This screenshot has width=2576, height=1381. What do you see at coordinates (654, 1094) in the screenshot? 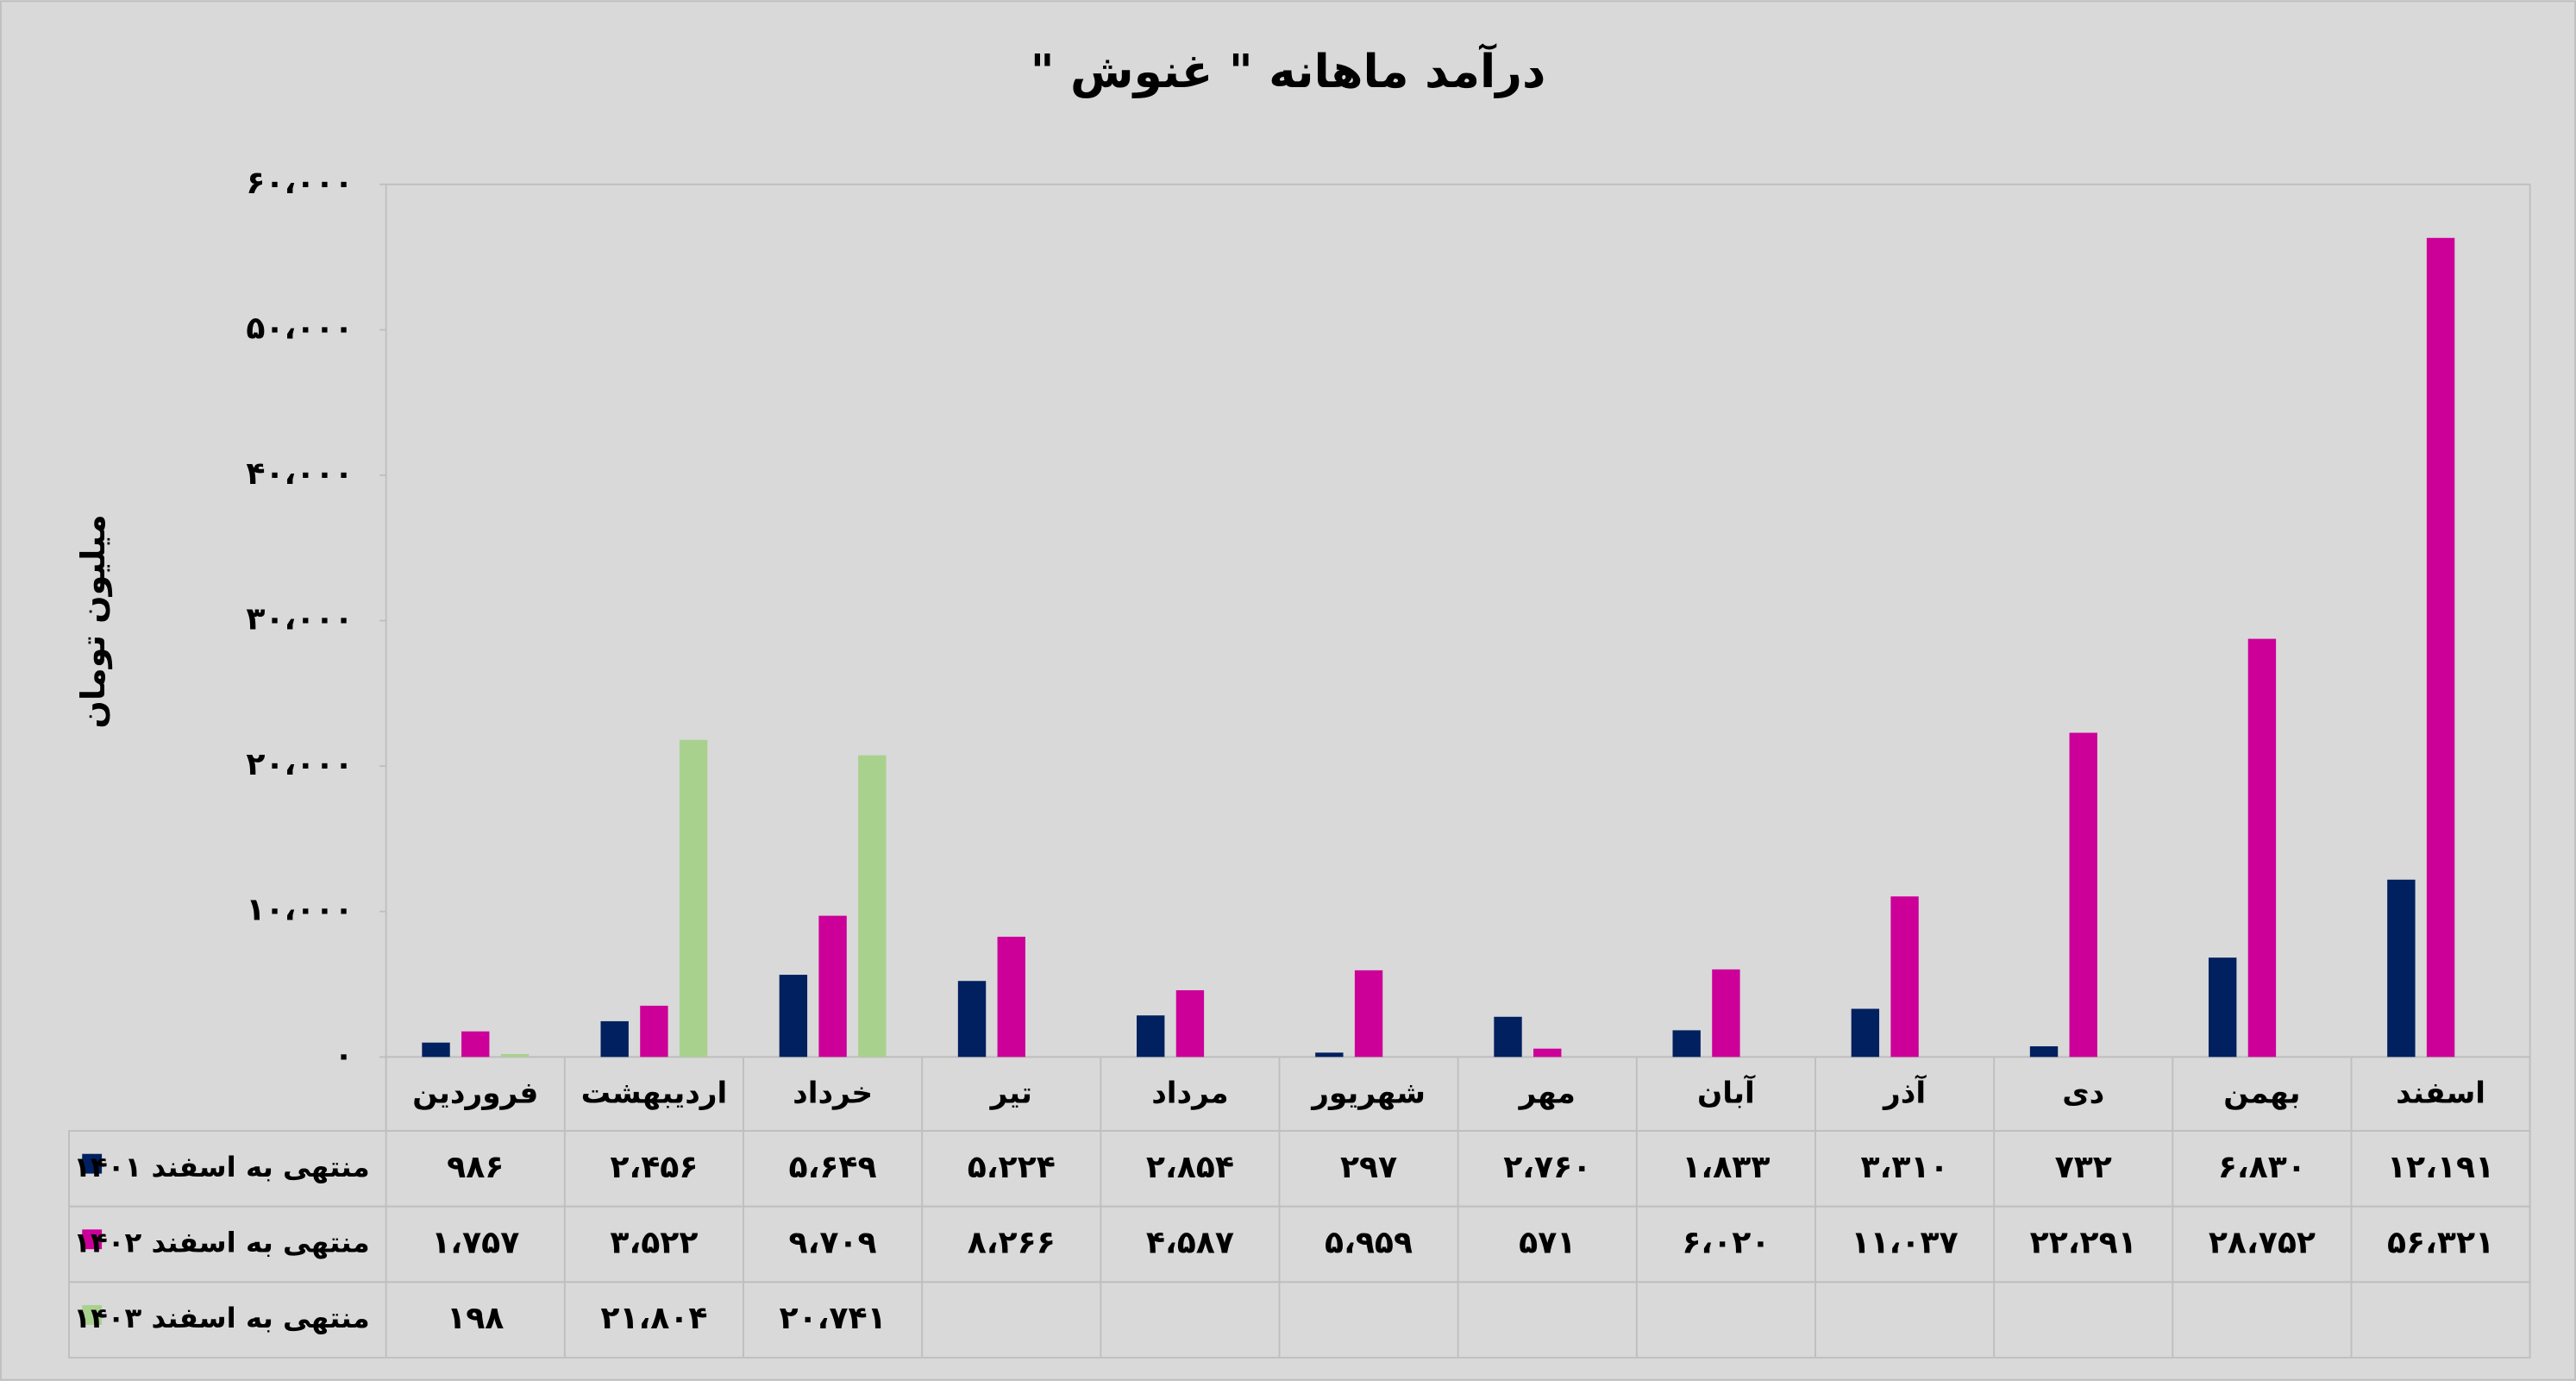
I see `x-tick-label: اردیبهشت` at bounding box center [654, 1094].